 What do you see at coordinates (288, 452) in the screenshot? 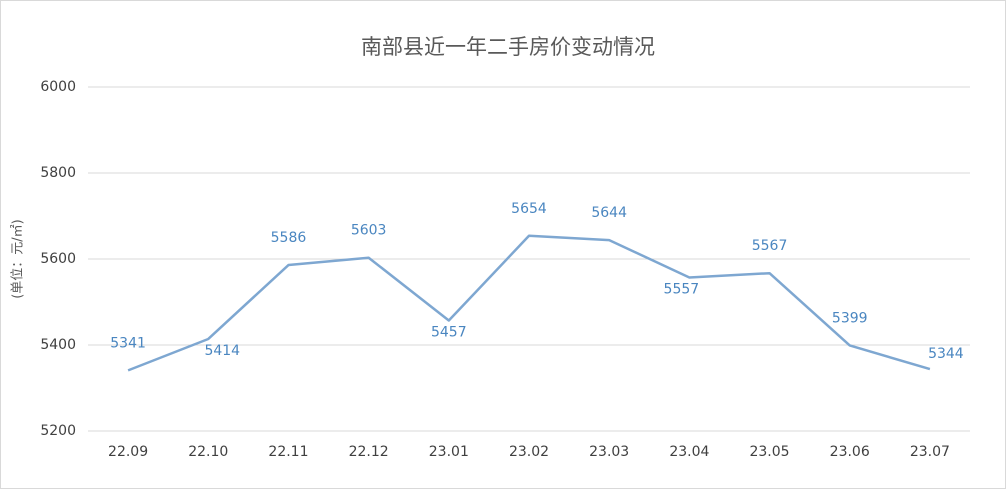
I see `x-tick-label: 22.11` at bounding box center [288, 452].